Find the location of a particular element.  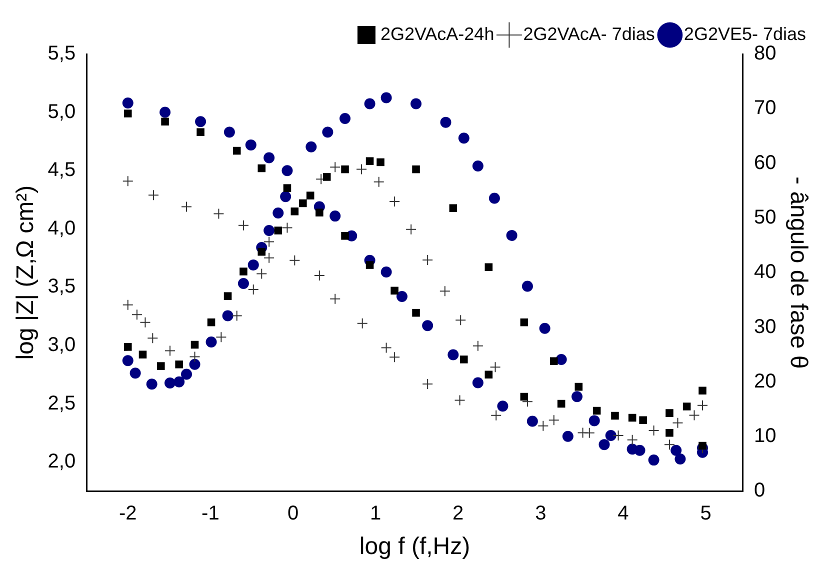

x-tick-label: 0 is located at coordinates (293, 513).